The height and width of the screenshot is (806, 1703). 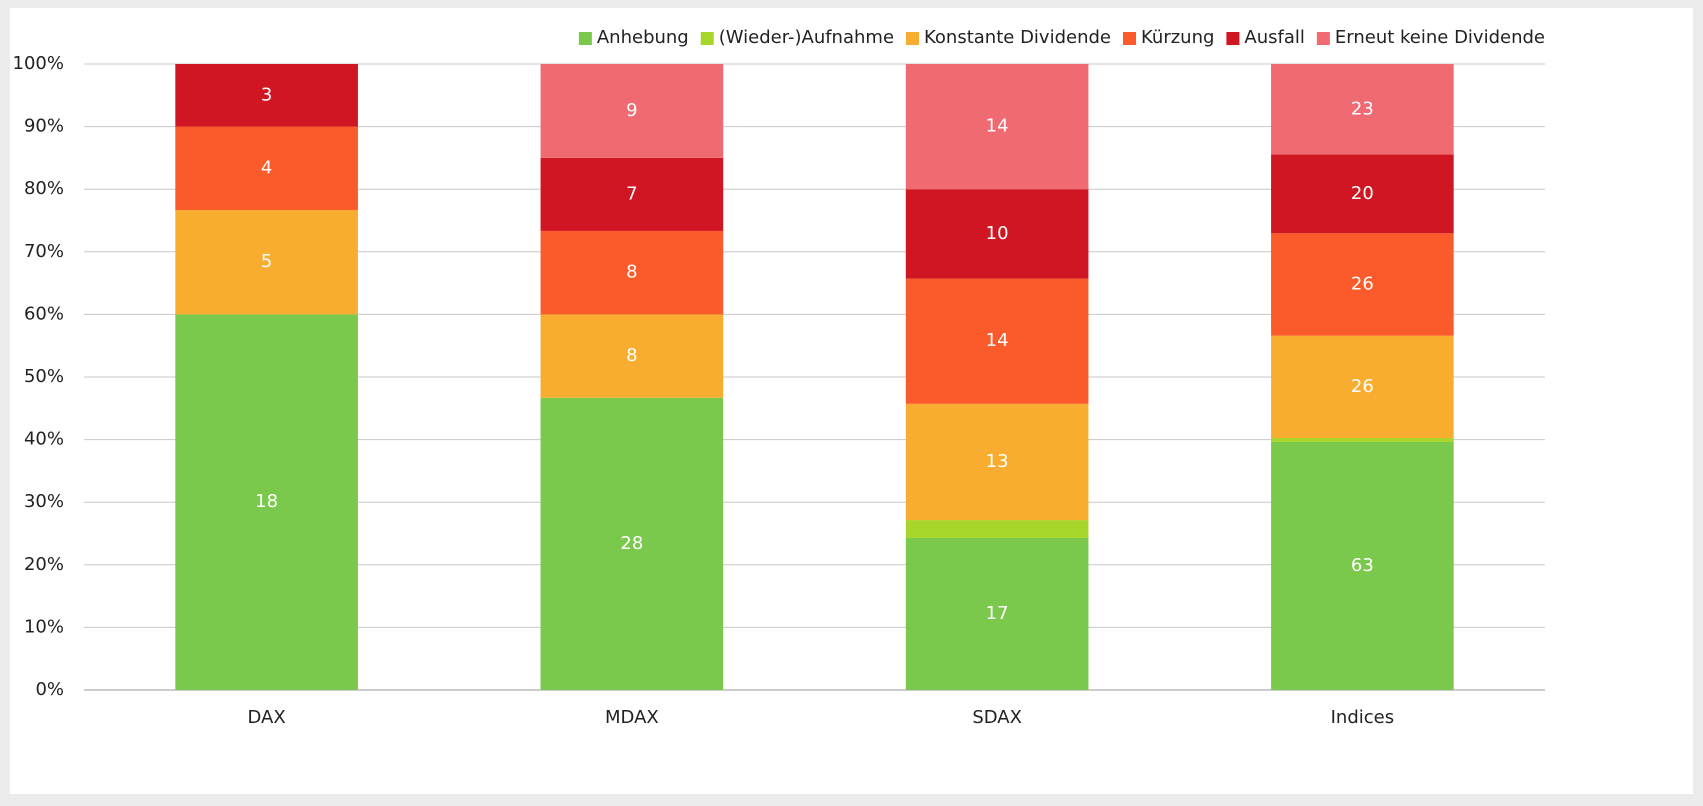 I want to click on data-label: 5, so click(x=266, y=261).